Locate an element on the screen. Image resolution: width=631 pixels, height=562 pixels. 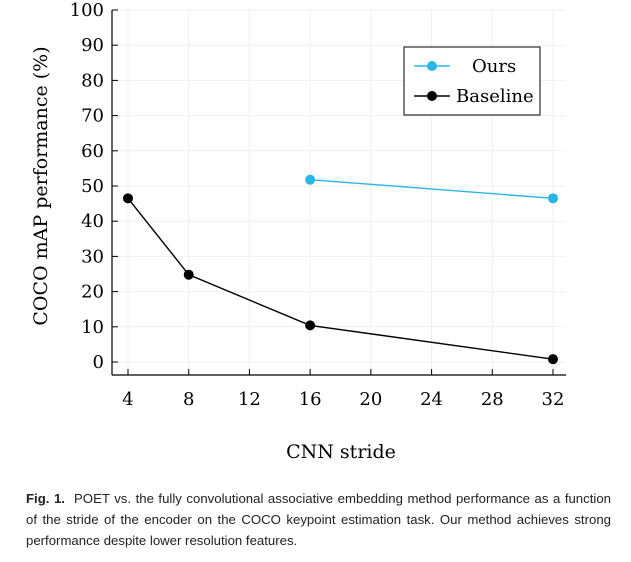
x-tick-label: 8 is located at coordinates (188, 399).